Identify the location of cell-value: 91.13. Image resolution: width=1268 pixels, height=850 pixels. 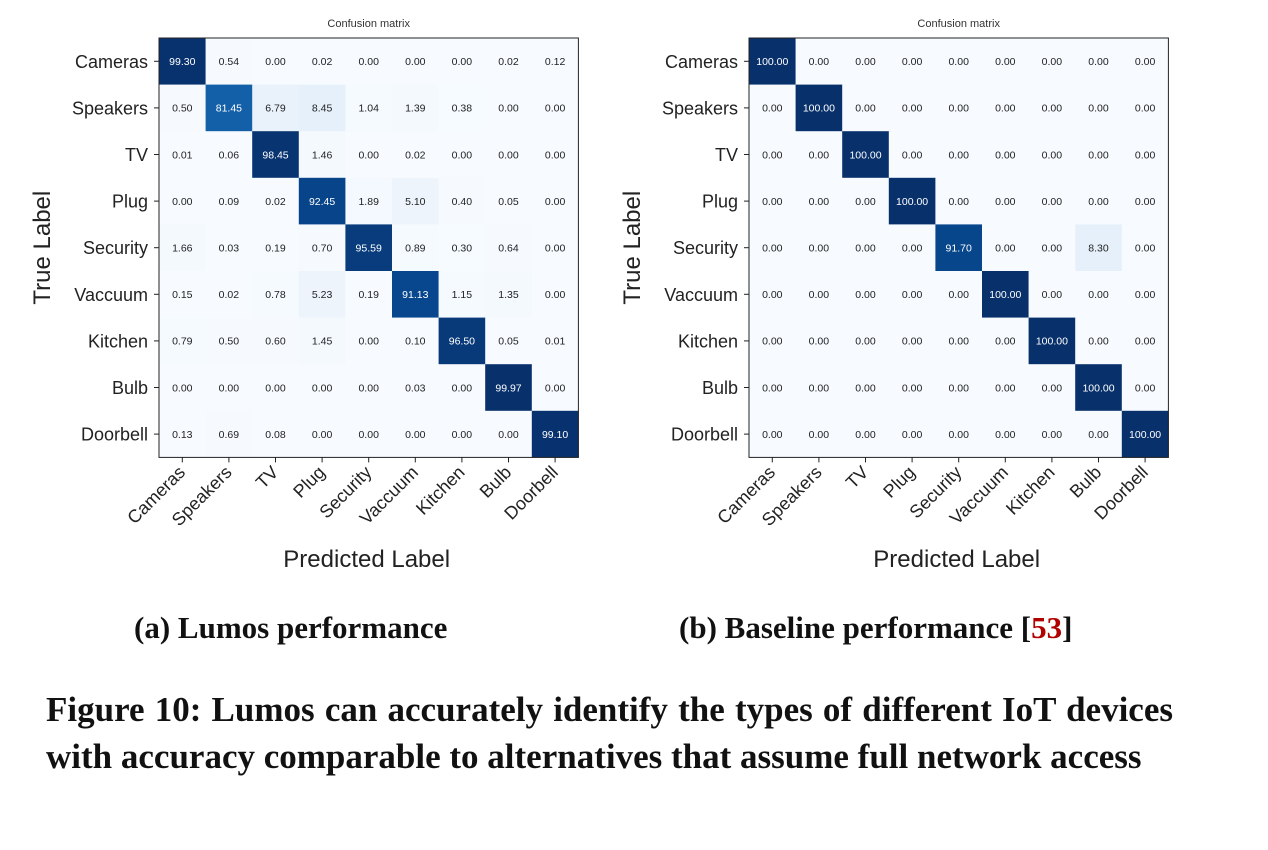
(415, 295).